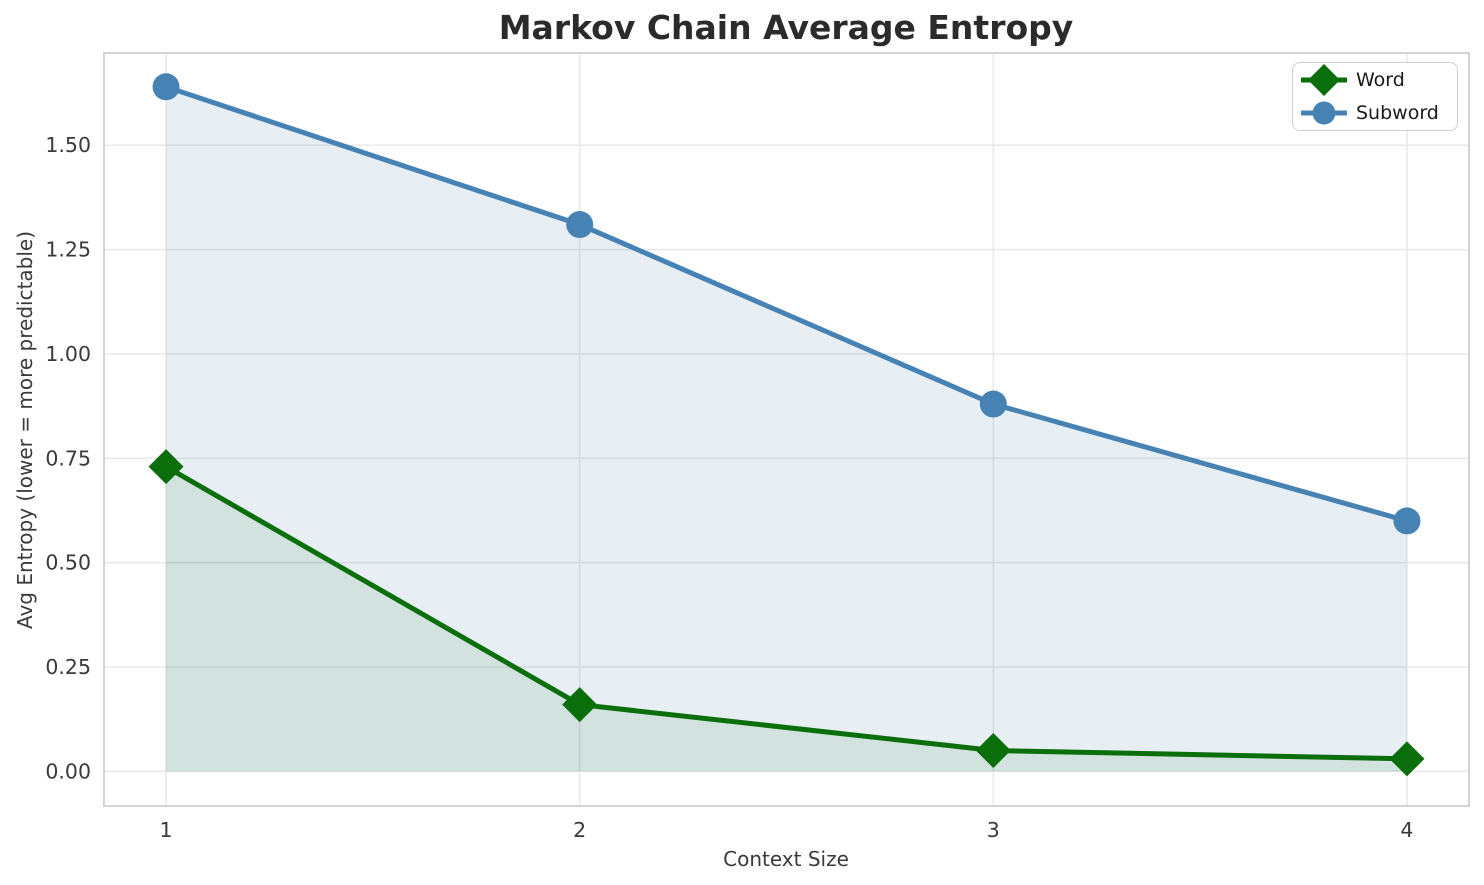  I want to click on legend-label-word: Word, so click(1380, 80).